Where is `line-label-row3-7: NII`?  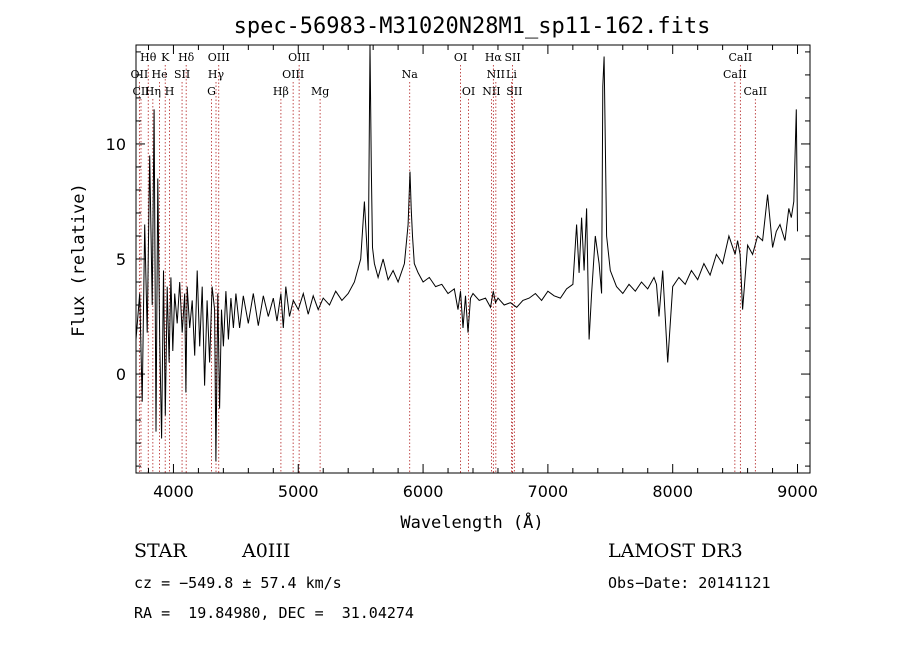 line-label-row3-7: NII is located at coordinates (491, 91).